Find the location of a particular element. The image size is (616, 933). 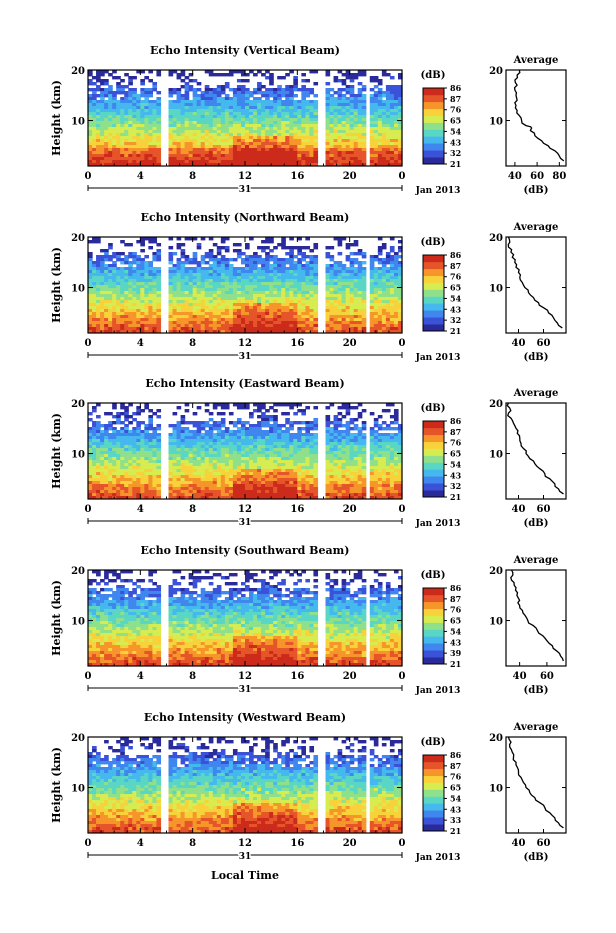

panel-title: Echo Intensity (Eastward Beam) is located at coordinates (244, 383).